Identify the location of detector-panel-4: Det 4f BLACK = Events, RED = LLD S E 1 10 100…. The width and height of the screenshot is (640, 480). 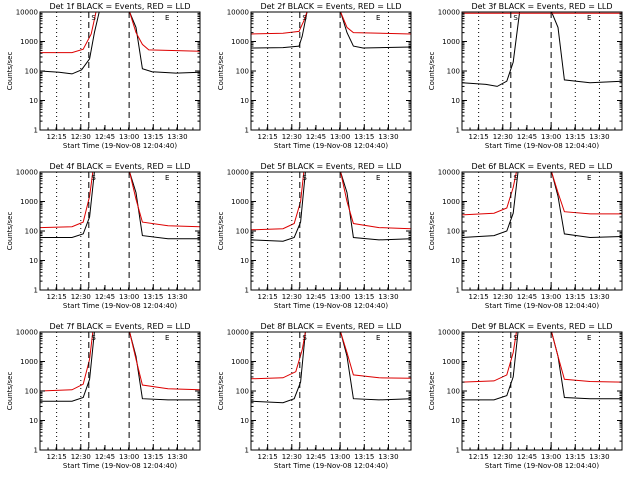
(103, 236).